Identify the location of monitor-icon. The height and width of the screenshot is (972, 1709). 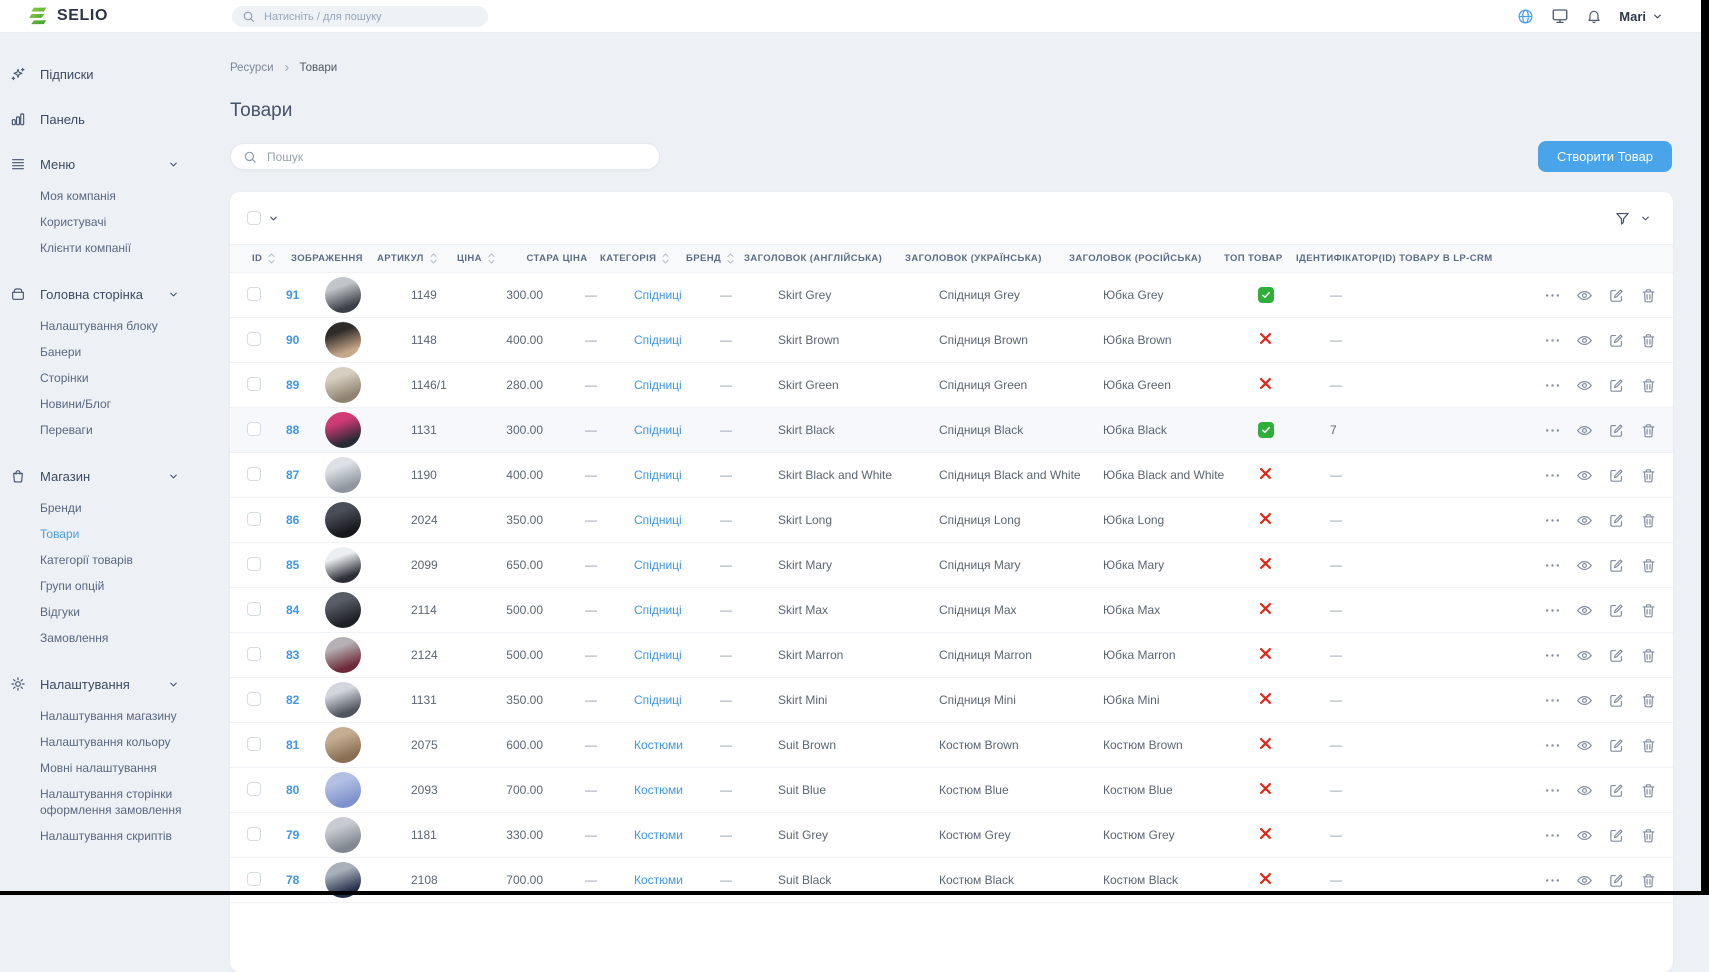
(1560, 16).